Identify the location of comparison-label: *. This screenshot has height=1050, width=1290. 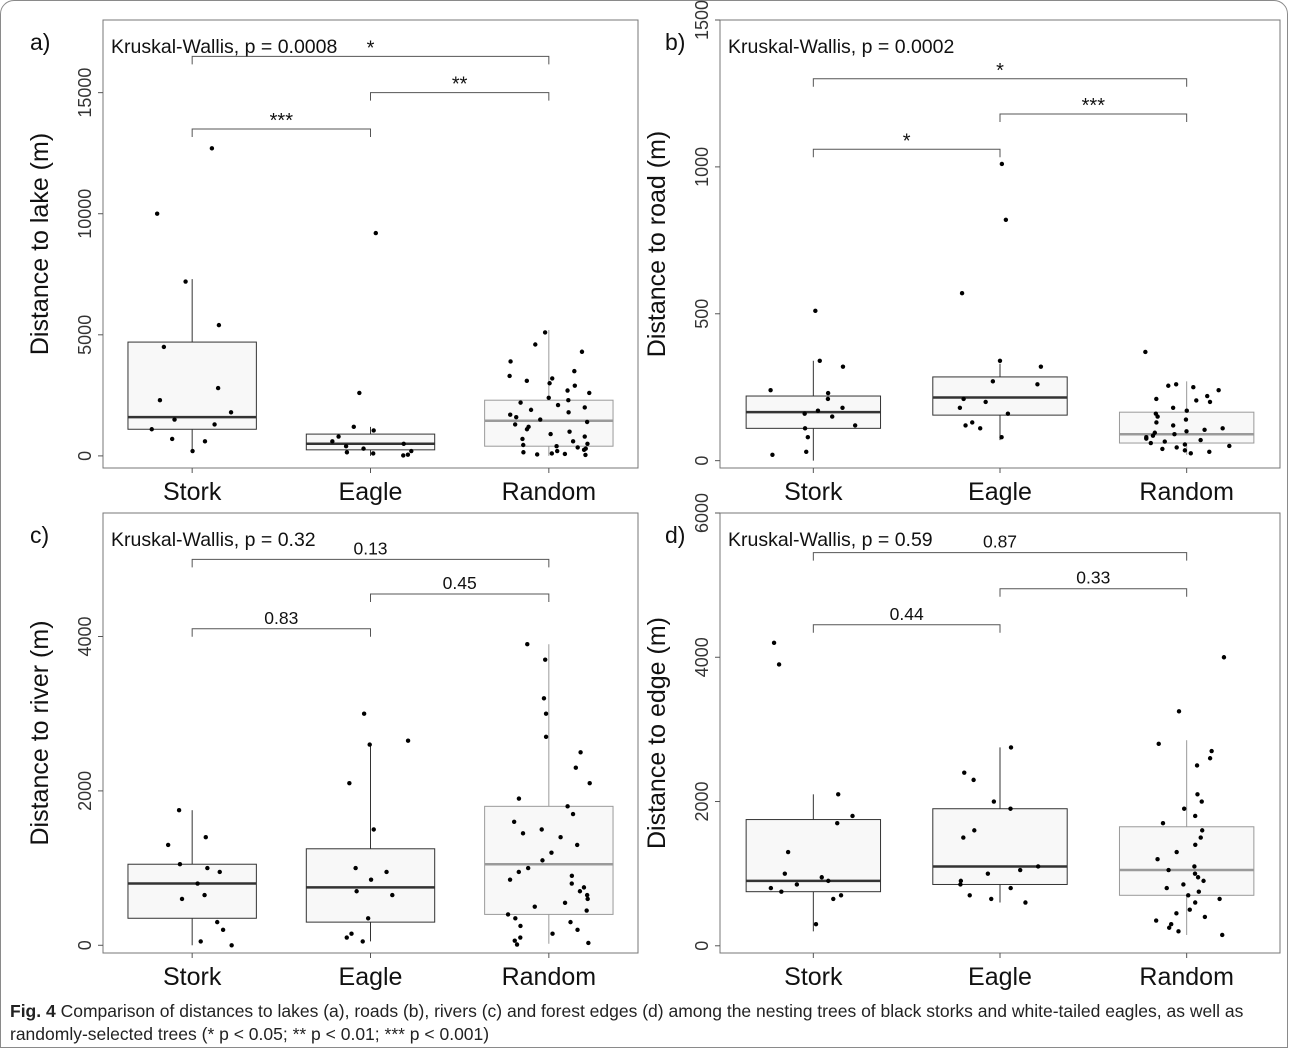
(1000, 71).